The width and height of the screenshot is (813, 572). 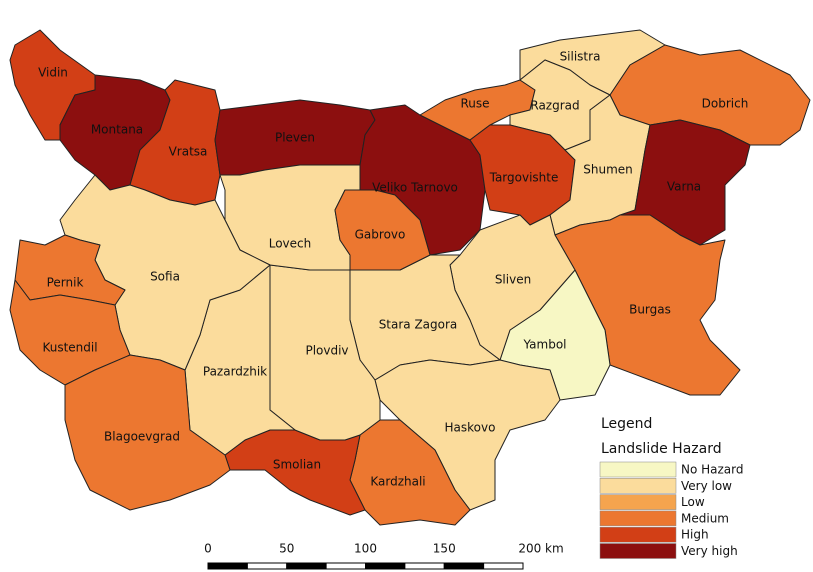 I want to click on region-label: Vidin, so click(x=53, y=73).